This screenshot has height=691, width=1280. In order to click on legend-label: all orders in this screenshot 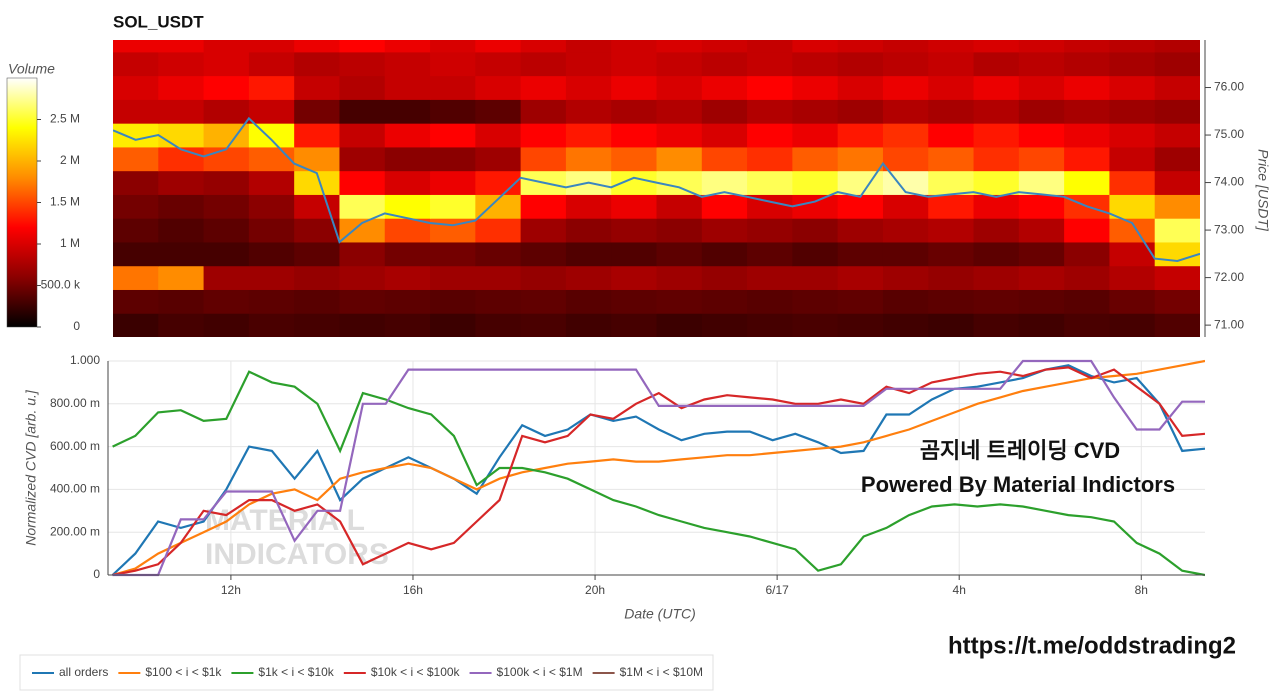, I will do `click(83, 672)`.